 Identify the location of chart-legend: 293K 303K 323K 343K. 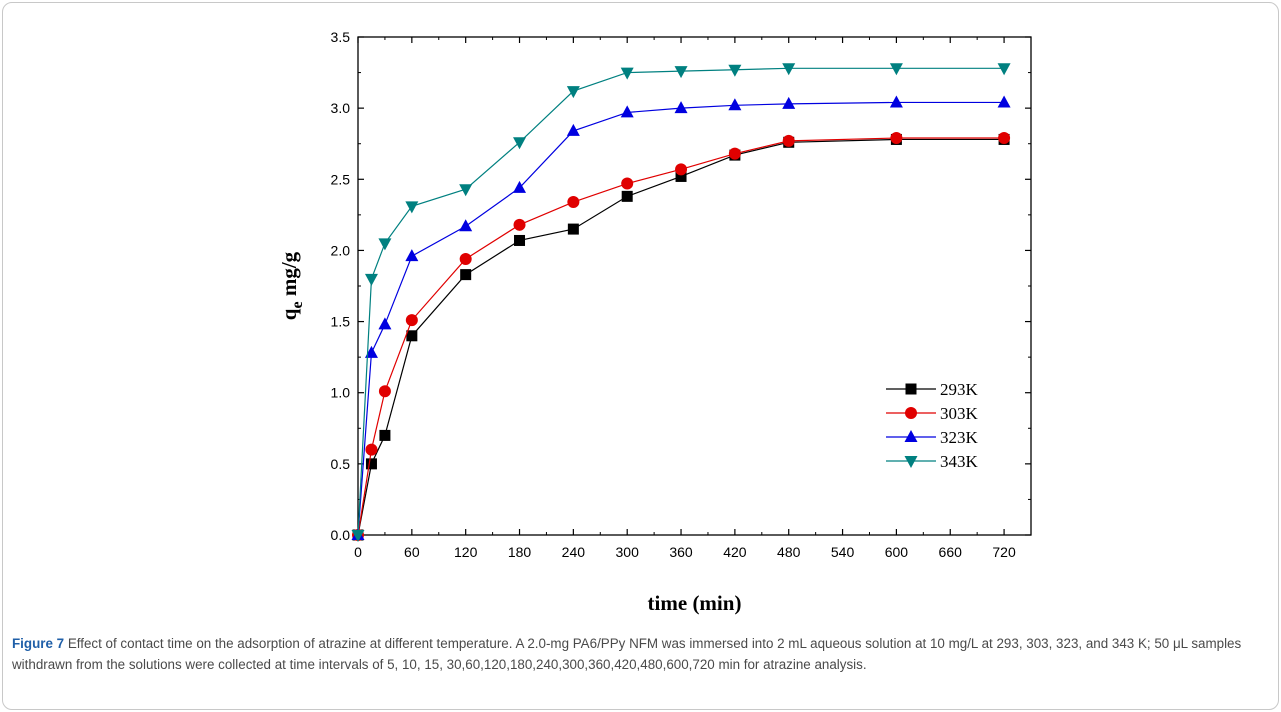
(932, 425).